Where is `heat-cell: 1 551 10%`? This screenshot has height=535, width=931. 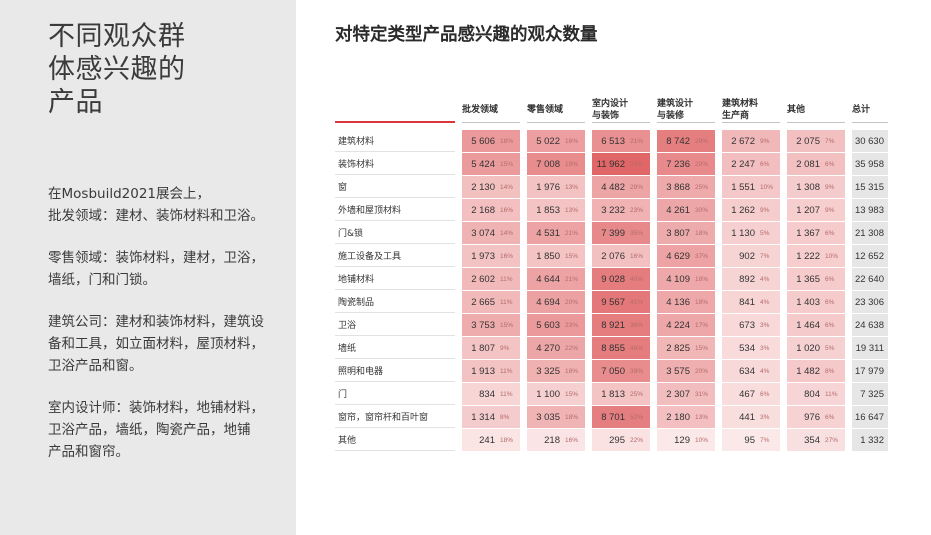
heat-cell: 1 551 10% is located at coordinates (751, 187).